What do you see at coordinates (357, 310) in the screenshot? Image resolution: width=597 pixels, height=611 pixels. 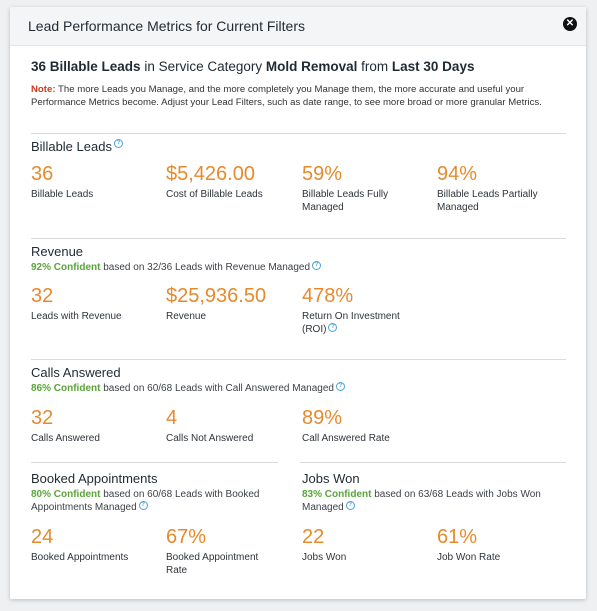 I see `metric-roi: 478% Return On Investment (ROI)?` at bounding box center [357, 310].